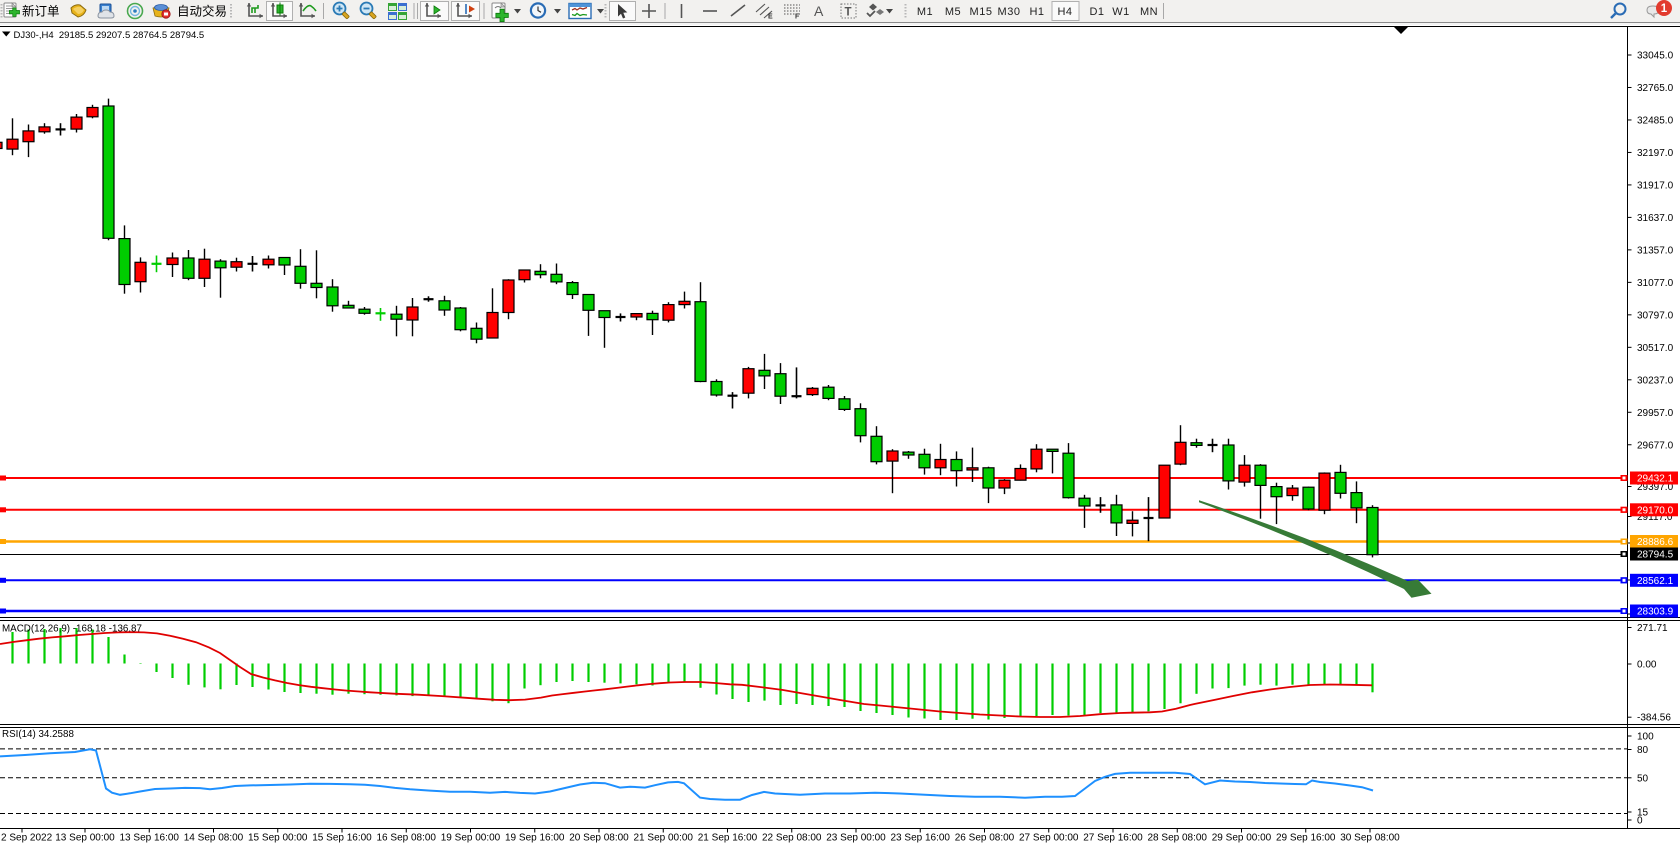  I want to click on svg-text: 16 Sep 08:00, so click(407, 838).